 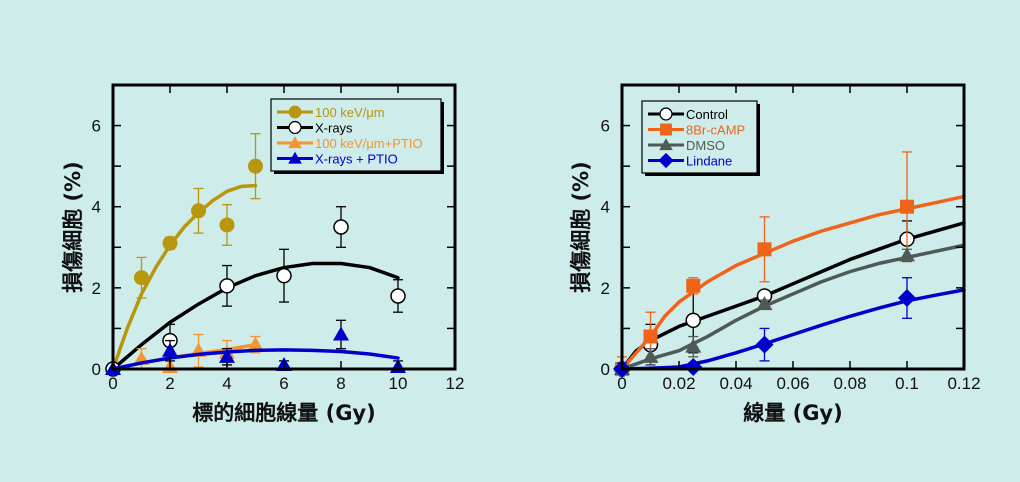 What do you see at coordinates (73, 227) in the screenshot?
I see `left-y-axis-title: 損傷細胞 (%)` at bounding box center [73, 227].